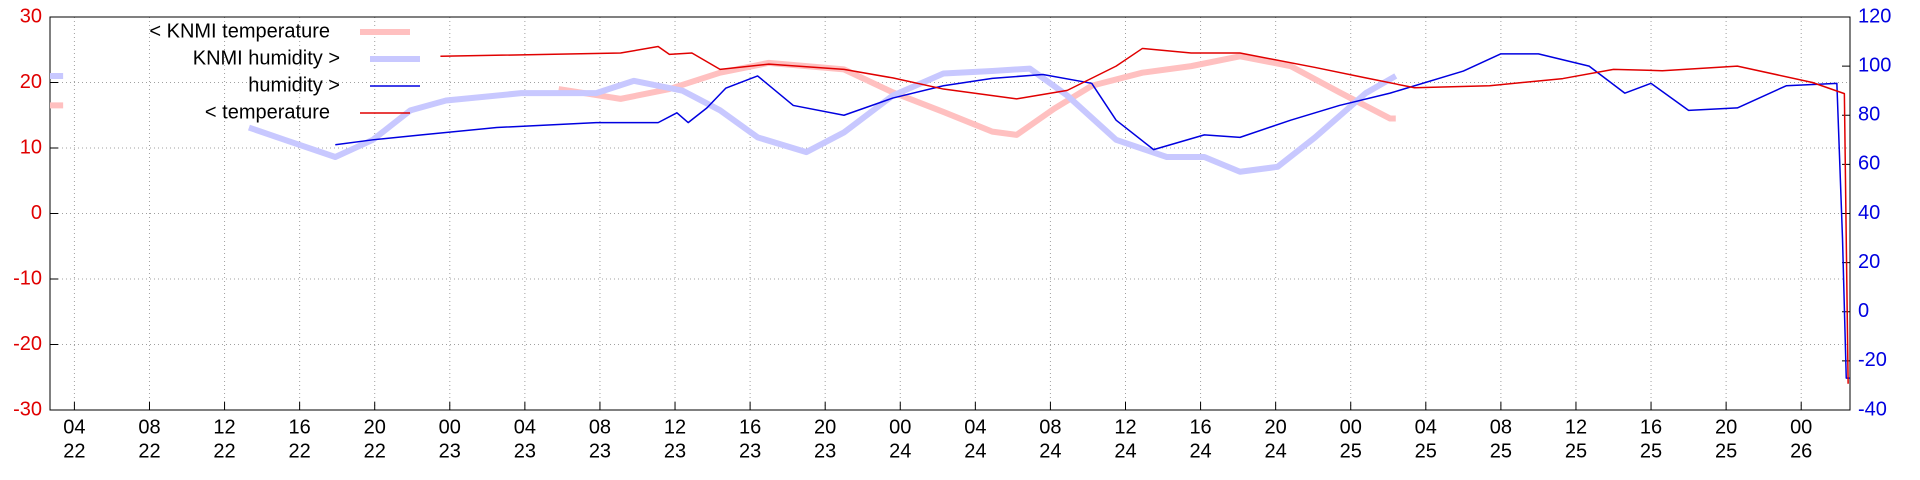  What do you see at coordinates (267, 112) in the screenshot?
I see `legend-label: < temperature` at bounding box center [267, 112].